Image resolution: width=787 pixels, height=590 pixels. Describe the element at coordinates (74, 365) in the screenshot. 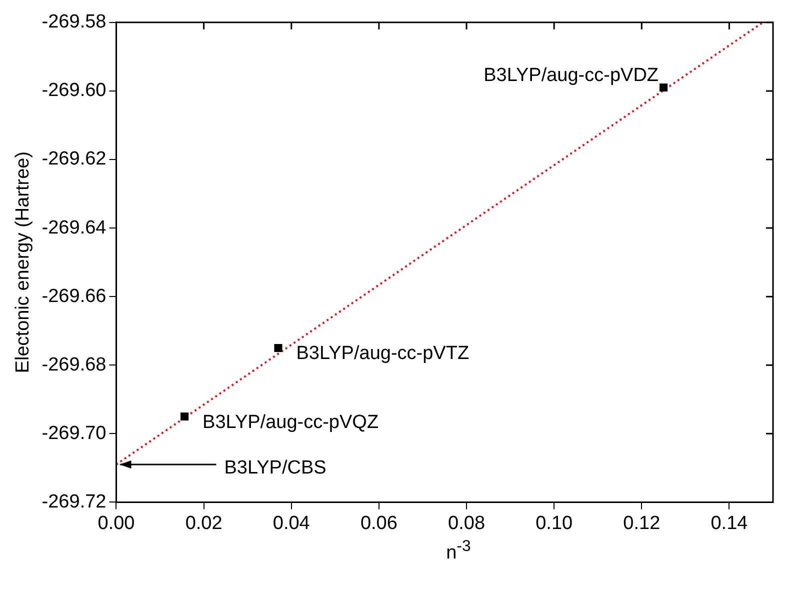

I see `y-tick-label: -269.68` at that location.